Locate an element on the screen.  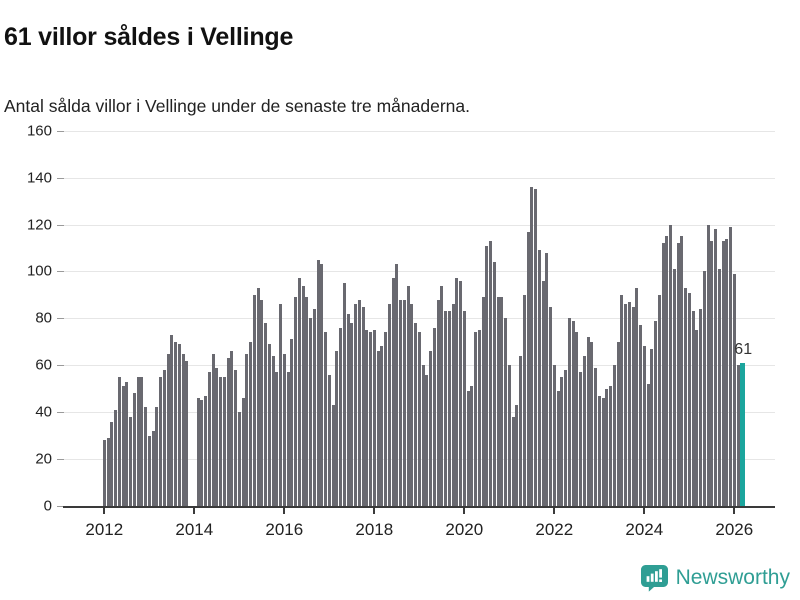
y-axis-label: 0 is located at coordinates (47, 506).